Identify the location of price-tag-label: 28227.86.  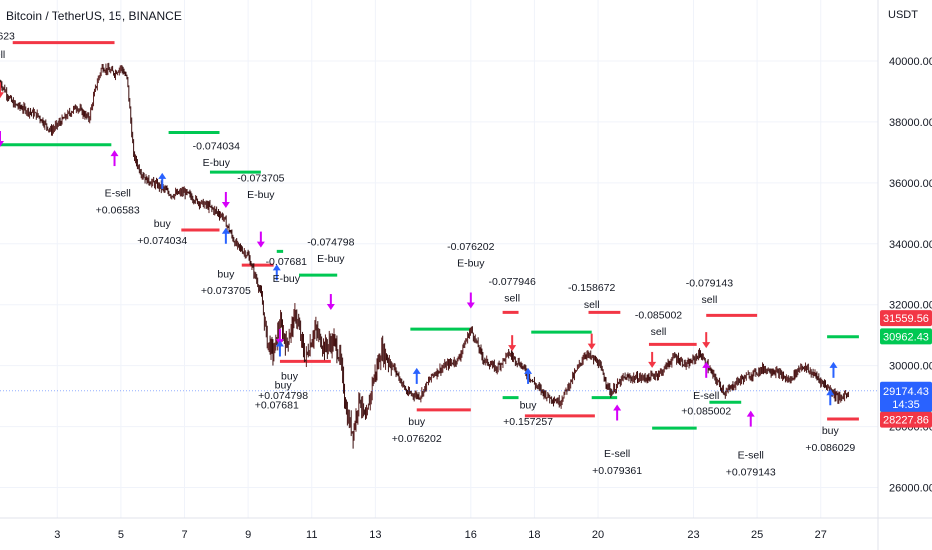
(906, 421).